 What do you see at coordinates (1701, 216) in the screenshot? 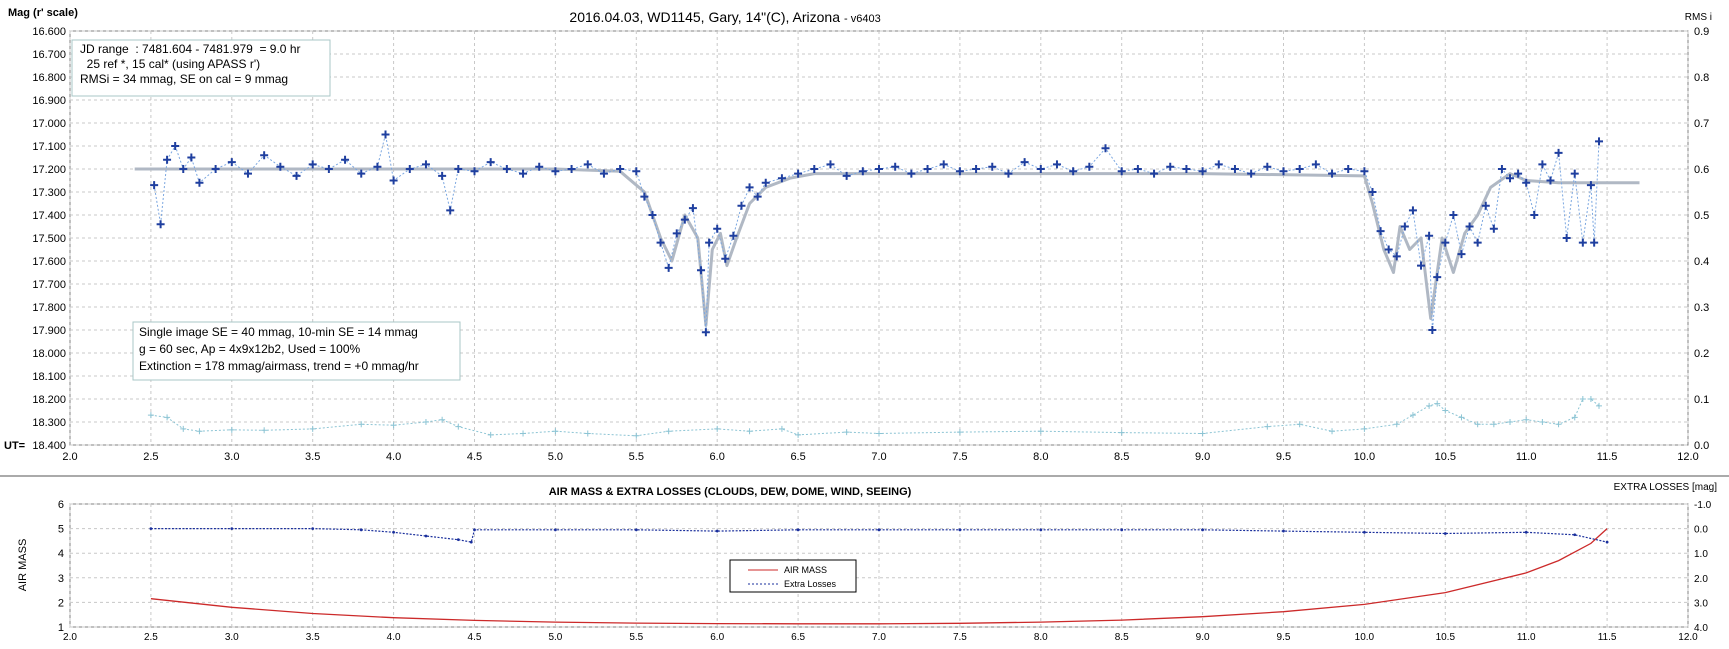
I see `y2-tick-label: 0.5` at bounding box center [1701, 216].